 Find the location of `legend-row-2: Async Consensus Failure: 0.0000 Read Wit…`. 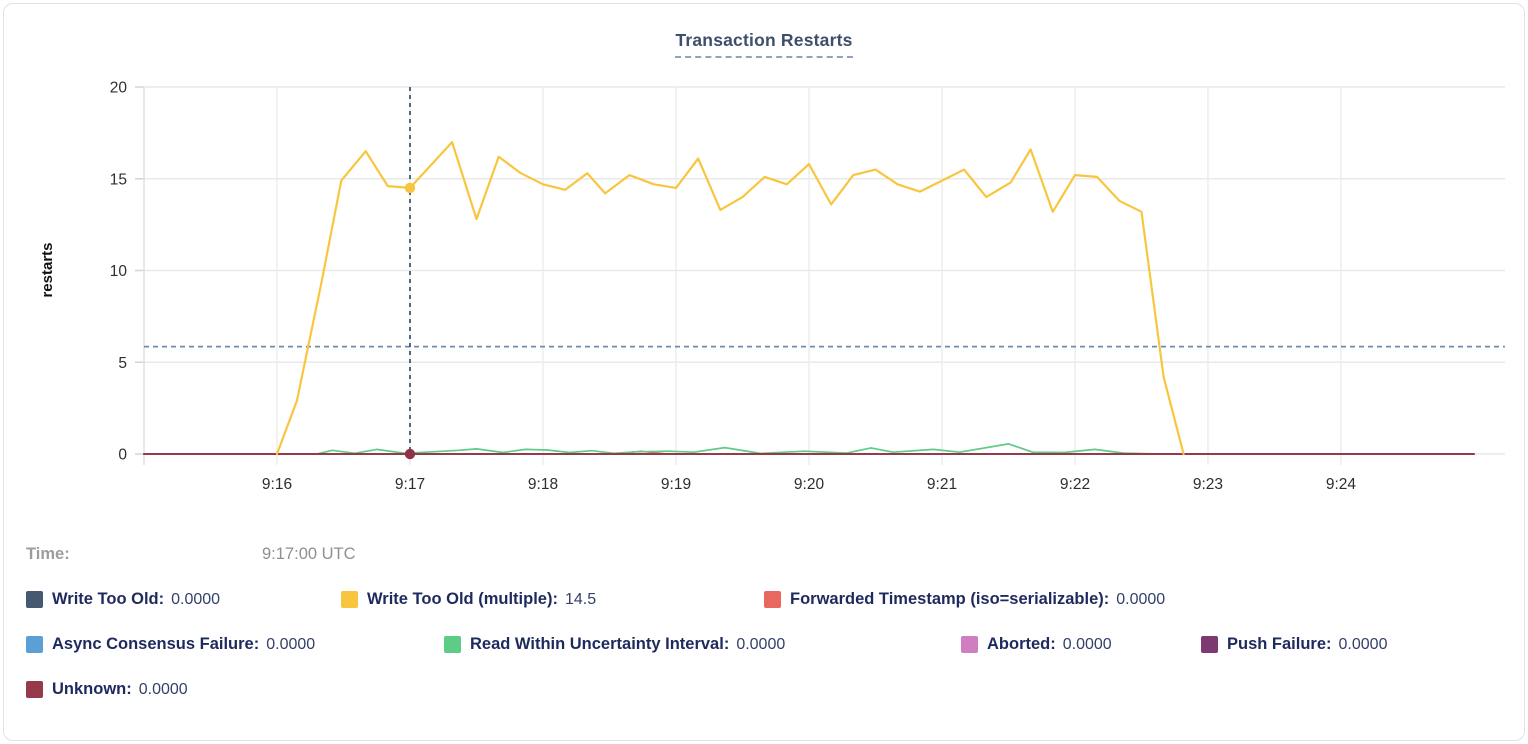

legend-row-2: Async Consensus Failure: 0.0000 Read Wit… is located at coordinates (706, 644).